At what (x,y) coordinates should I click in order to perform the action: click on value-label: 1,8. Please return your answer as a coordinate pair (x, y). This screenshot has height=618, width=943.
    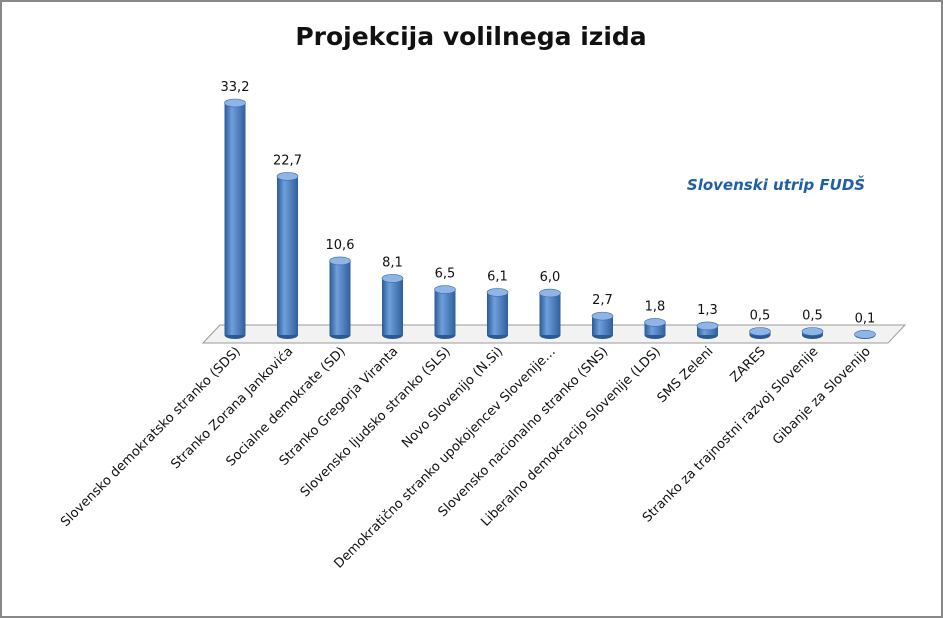
    Looking at the image, I should click on (655, 306).